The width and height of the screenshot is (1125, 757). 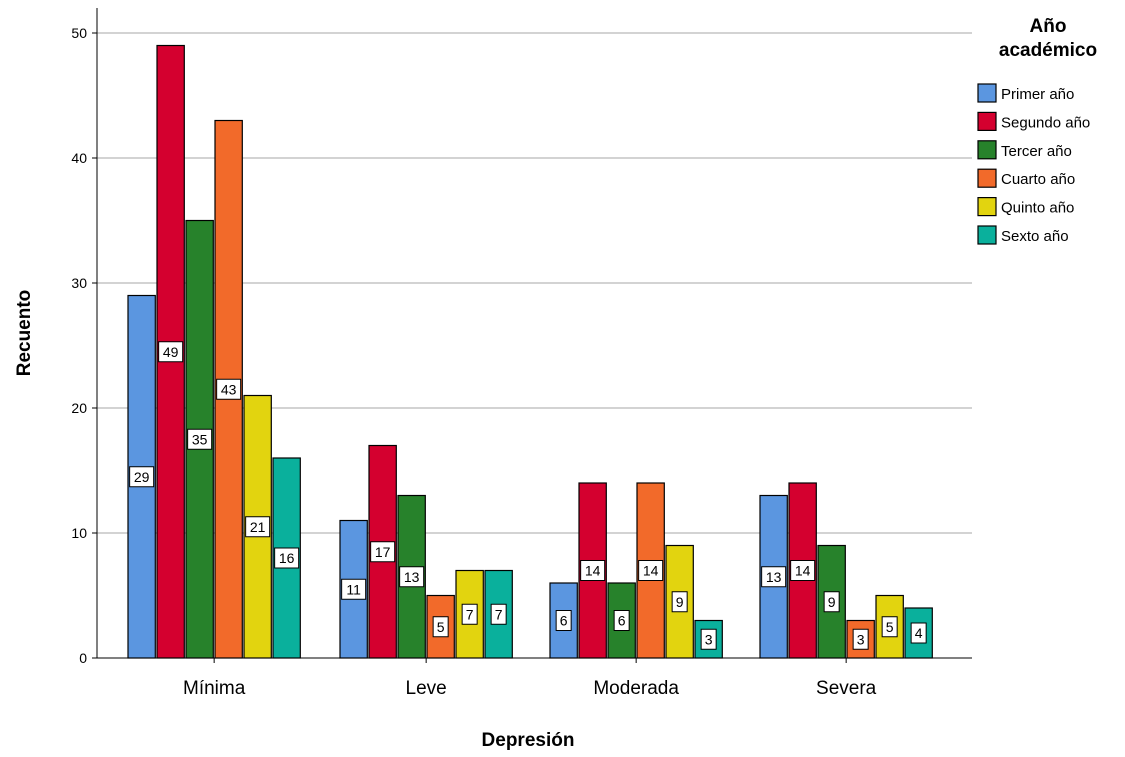 What do you see at coordinates (79, 283) in the screenshot?
I see `y-tick-label: 30` at bounding box center [79, 283].